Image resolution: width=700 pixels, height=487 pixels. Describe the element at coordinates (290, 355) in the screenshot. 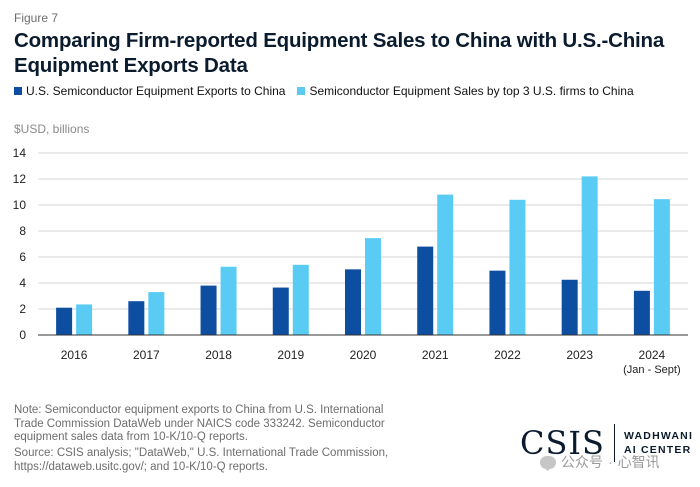

I see `x-tick-label: 2019` at that location.